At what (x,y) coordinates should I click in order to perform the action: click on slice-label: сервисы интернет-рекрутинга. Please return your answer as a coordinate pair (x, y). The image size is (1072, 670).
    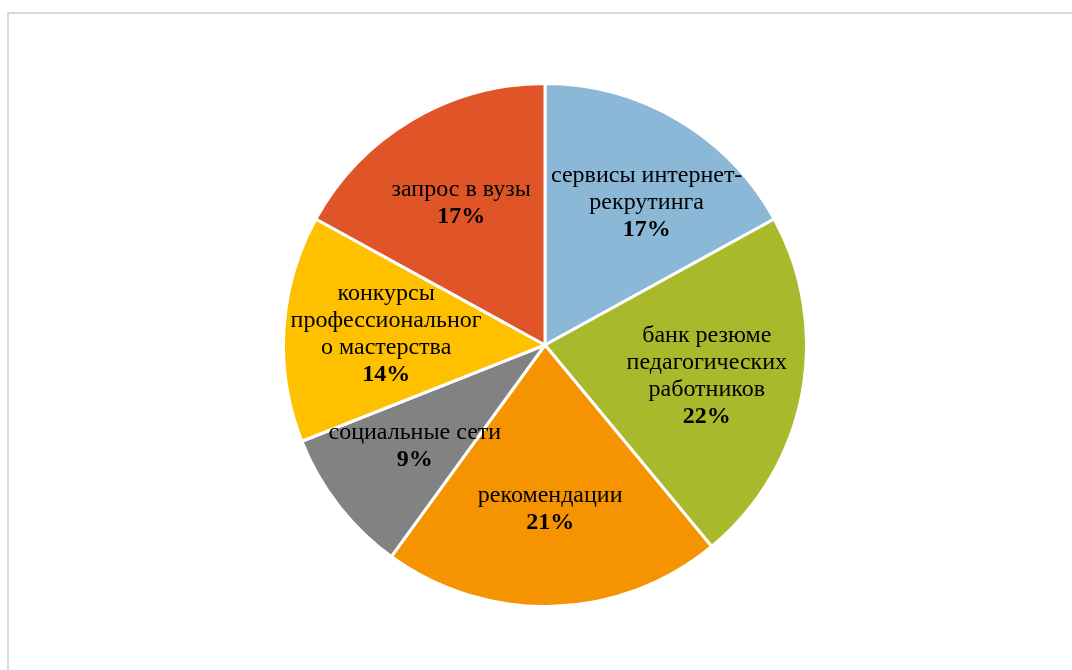
    Looking at the image, I should click on (647, 188).